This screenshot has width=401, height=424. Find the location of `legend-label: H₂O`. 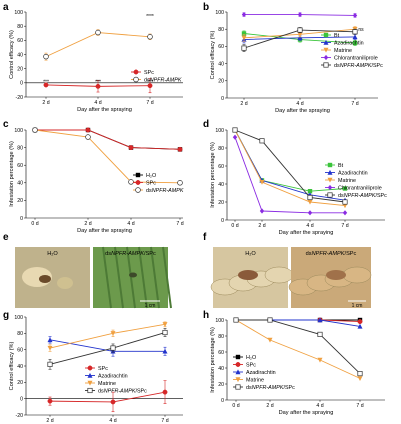

legend-label: H₂O is located at coordinates (251, 358).